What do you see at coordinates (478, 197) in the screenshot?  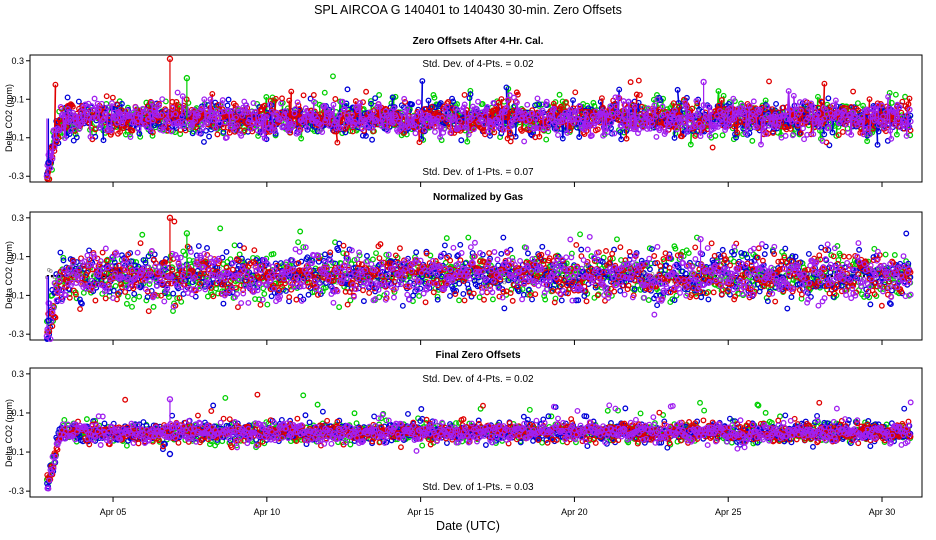 I see `panel-title: Normalized by Gas` at bounding box center [478, 197].